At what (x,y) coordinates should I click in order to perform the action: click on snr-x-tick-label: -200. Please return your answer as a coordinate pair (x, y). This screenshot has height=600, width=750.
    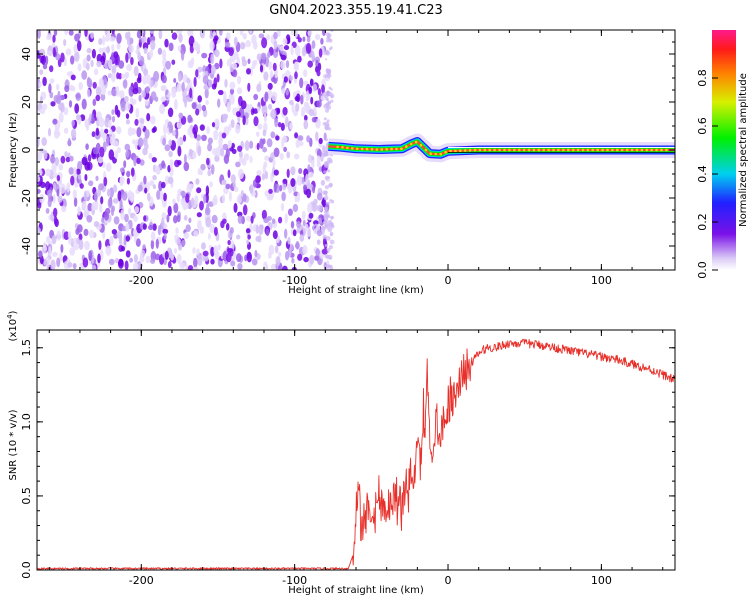
    Looking at the image, I should click on (141, 580).